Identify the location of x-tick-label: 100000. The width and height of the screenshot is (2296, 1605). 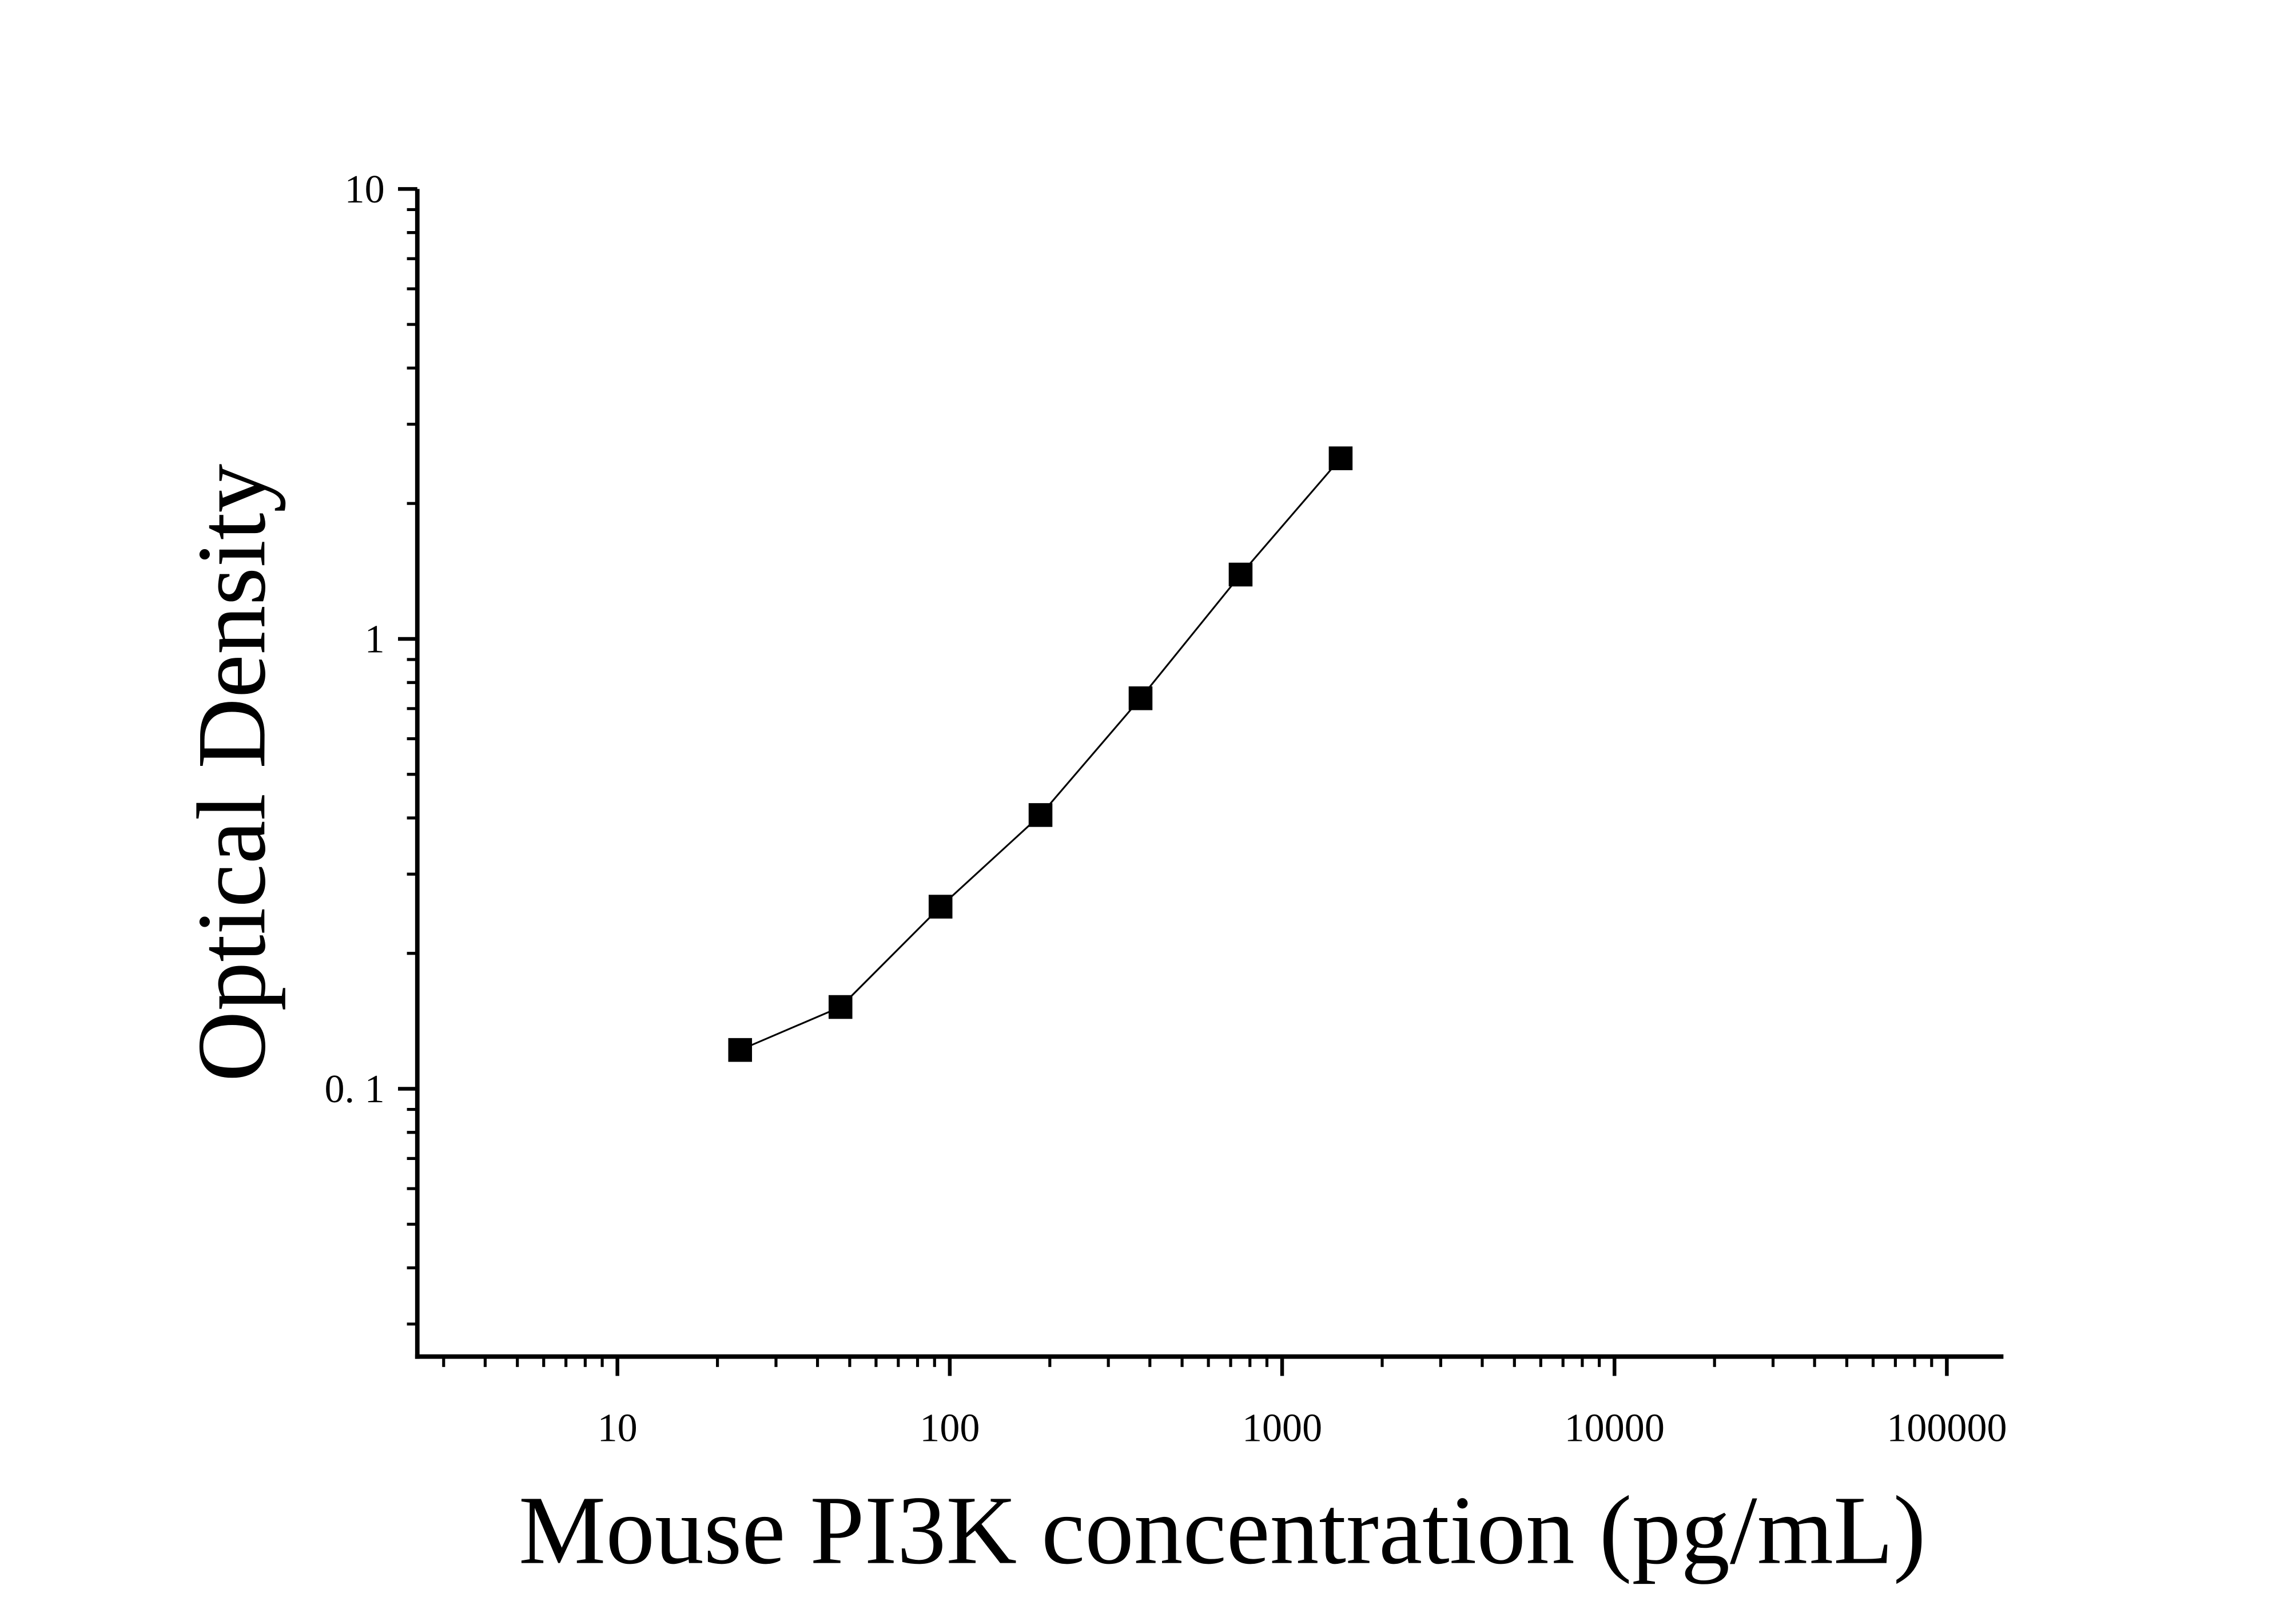
(1947, 1429).